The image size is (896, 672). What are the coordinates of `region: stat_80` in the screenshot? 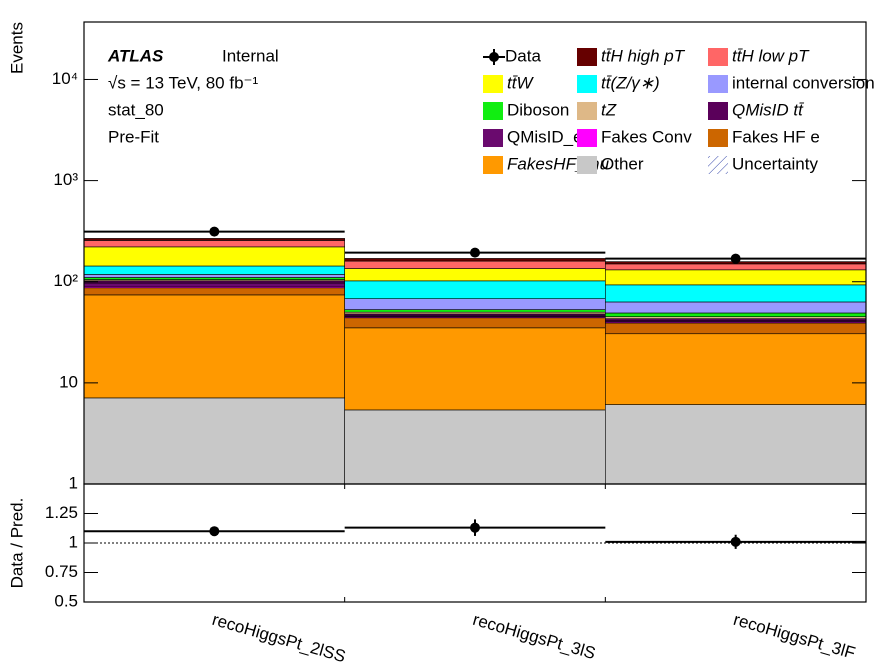 It's located at (136, 109).